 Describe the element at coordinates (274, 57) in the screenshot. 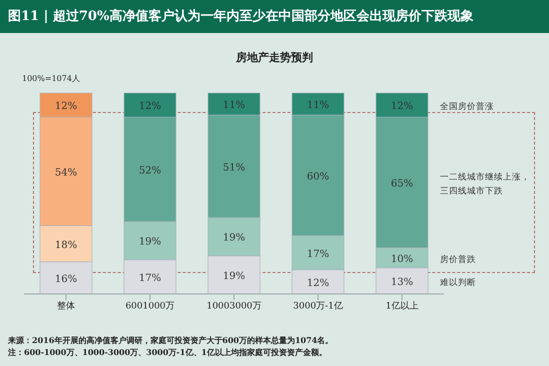

I see `chart-subtitle: 房地产走势预判` at that location.